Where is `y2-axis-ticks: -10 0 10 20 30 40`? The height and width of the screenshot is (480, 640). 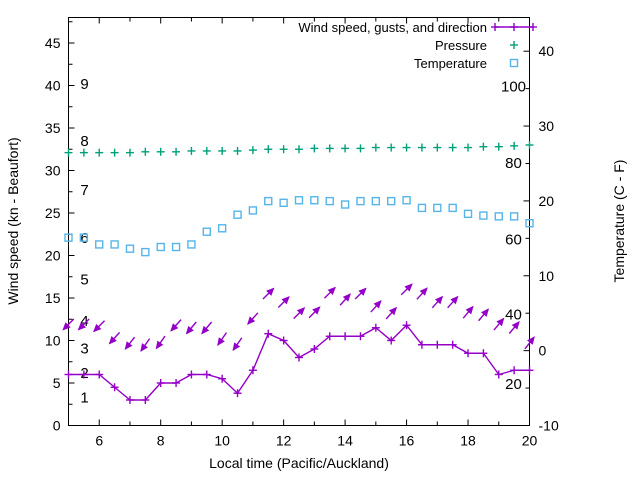 y2-axis-ticks: -10 0 10 20 30 40 is located at coordinates (541, 238).